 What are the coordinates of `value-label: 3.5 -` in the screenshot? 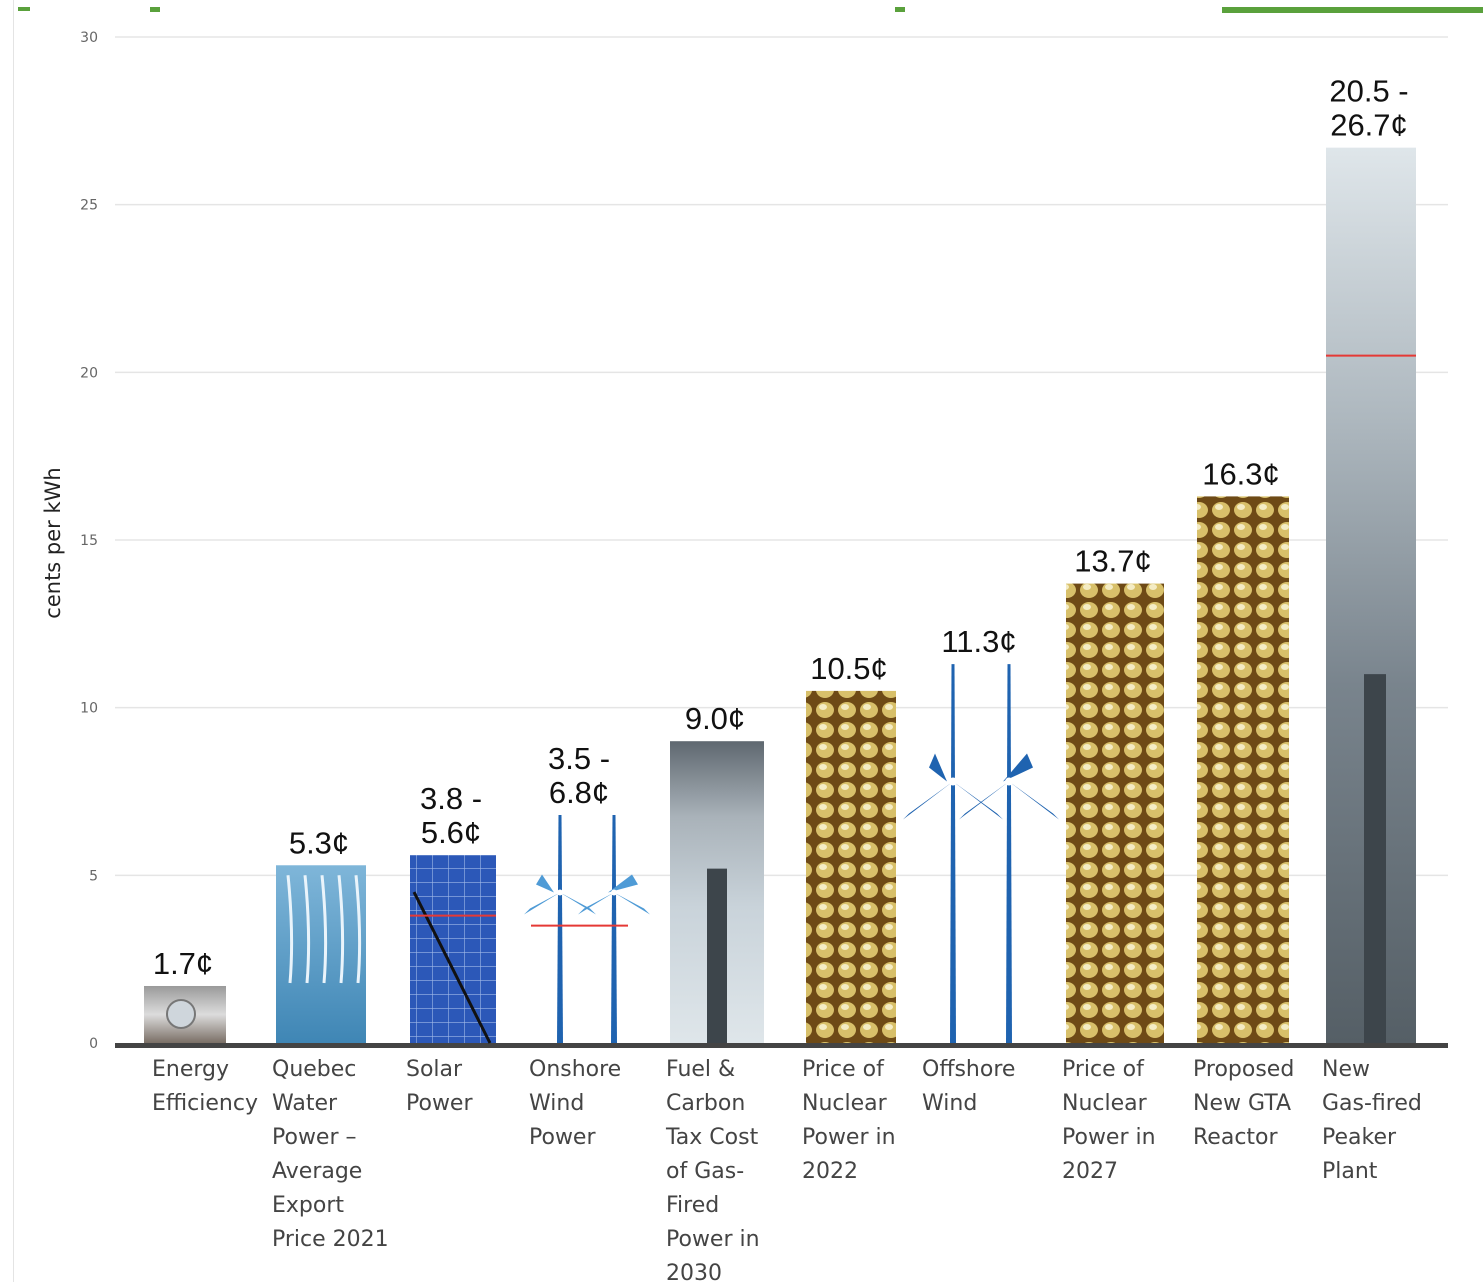 It's located at (579, 758).